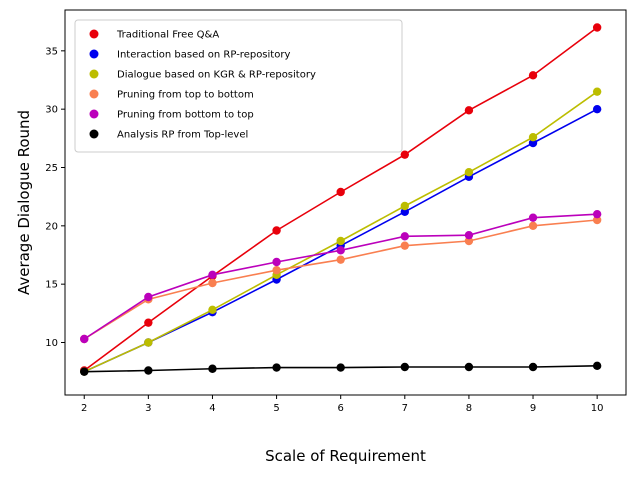 The image size is (640, 480). What do you see at coordinates (597, 408) in the screenshot?
I see `x-tick-label: 10` at bounding box center [597, 408].